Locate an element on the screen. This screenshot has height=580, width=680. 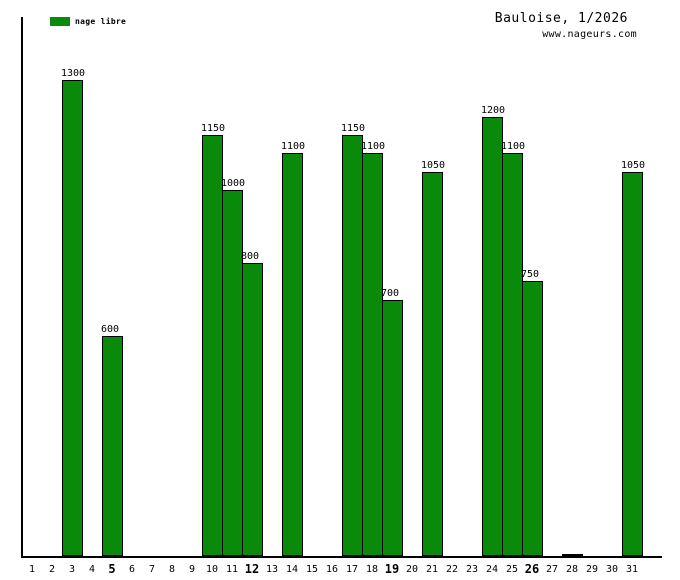
x-tick-label-27: 27 is located at coordinates (552, 569).